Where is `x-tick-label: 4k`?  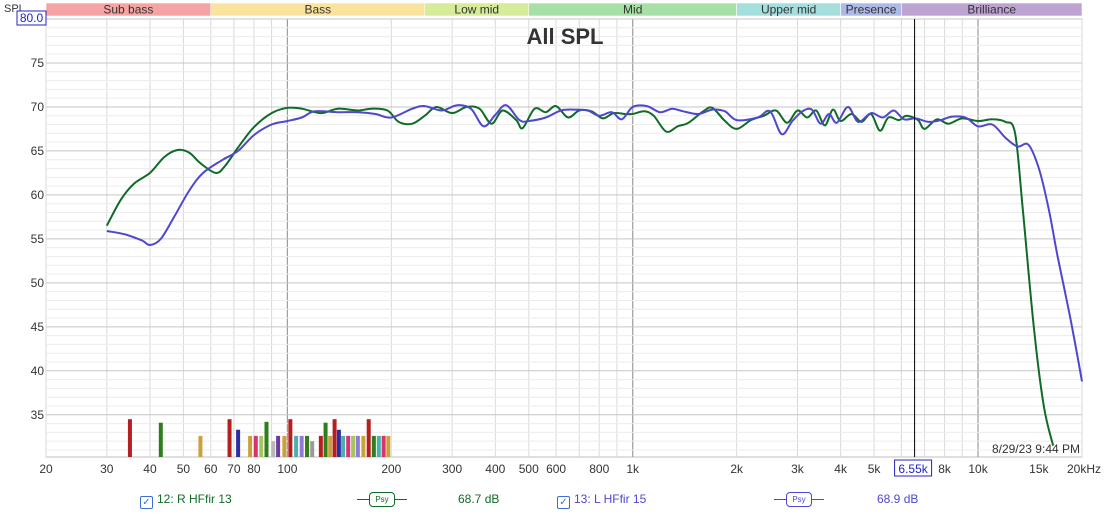 x-tick-label: 4k is located at coordinates (841, 469).